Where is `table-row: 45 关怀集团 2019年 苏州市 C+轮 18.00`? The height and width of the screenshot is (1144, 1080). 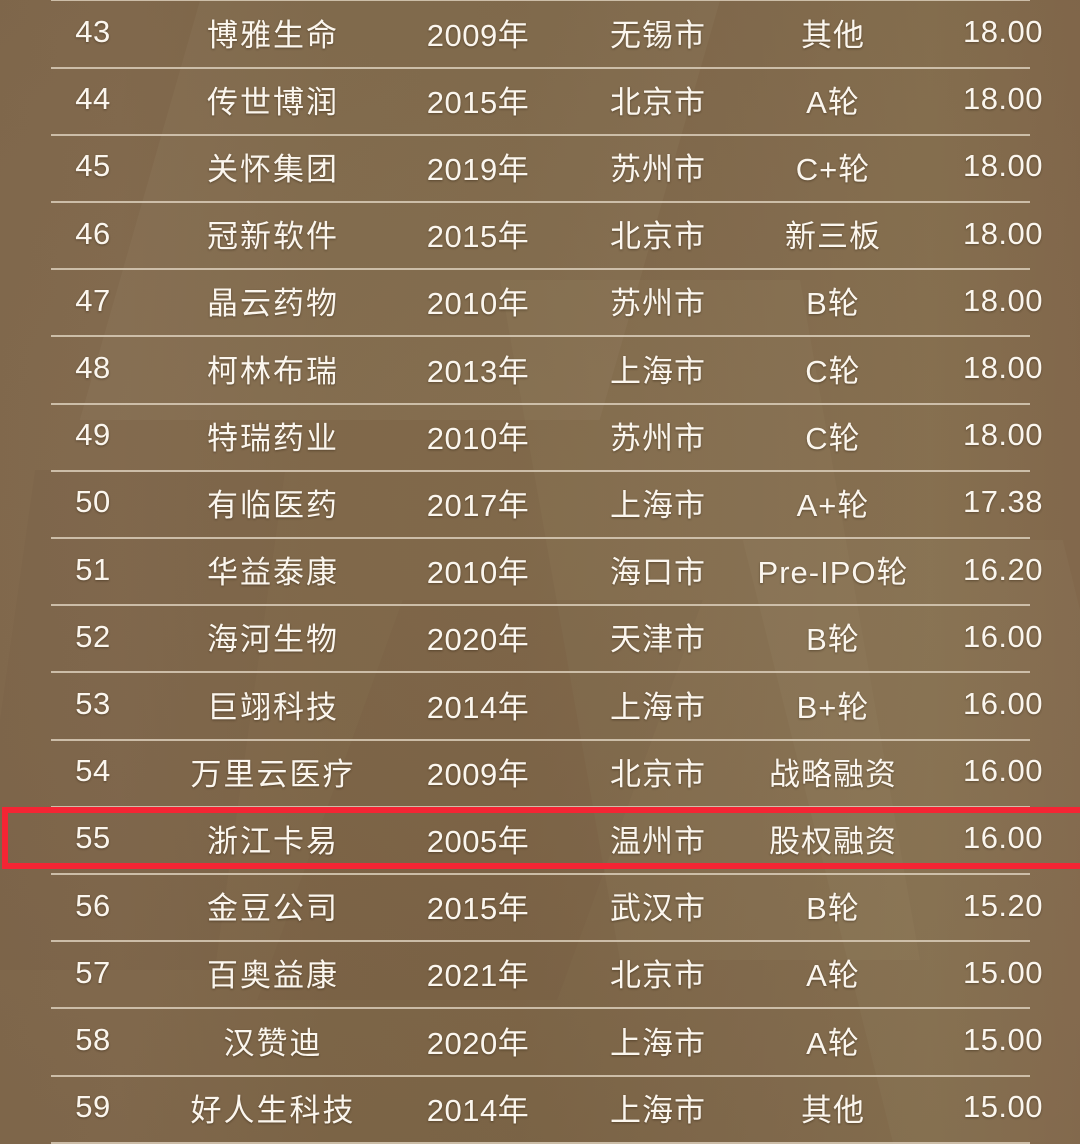
table-row: 45 关怀集团 2019年 苏州市 C+轮 18.00 is located at coordinates (540, 166).